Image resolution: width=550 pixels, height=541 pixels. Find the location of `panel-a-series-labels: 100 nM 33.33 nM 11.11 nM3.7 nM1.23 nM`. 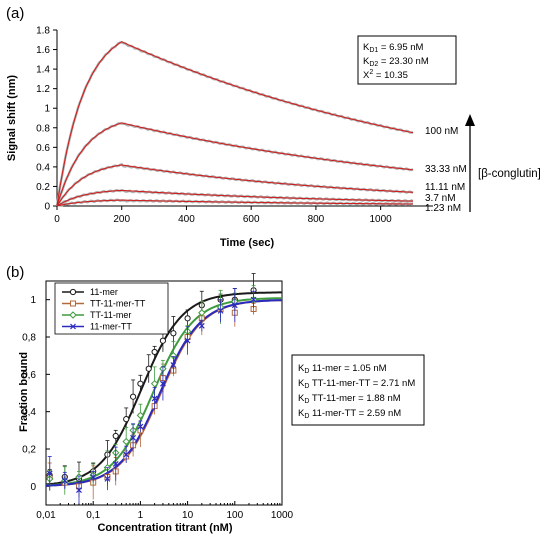

panel-a-series-labels: 100 nM 33.33 nM 11.11 nM3.7 nM1.23 nM is located at coordinates (446, 170).